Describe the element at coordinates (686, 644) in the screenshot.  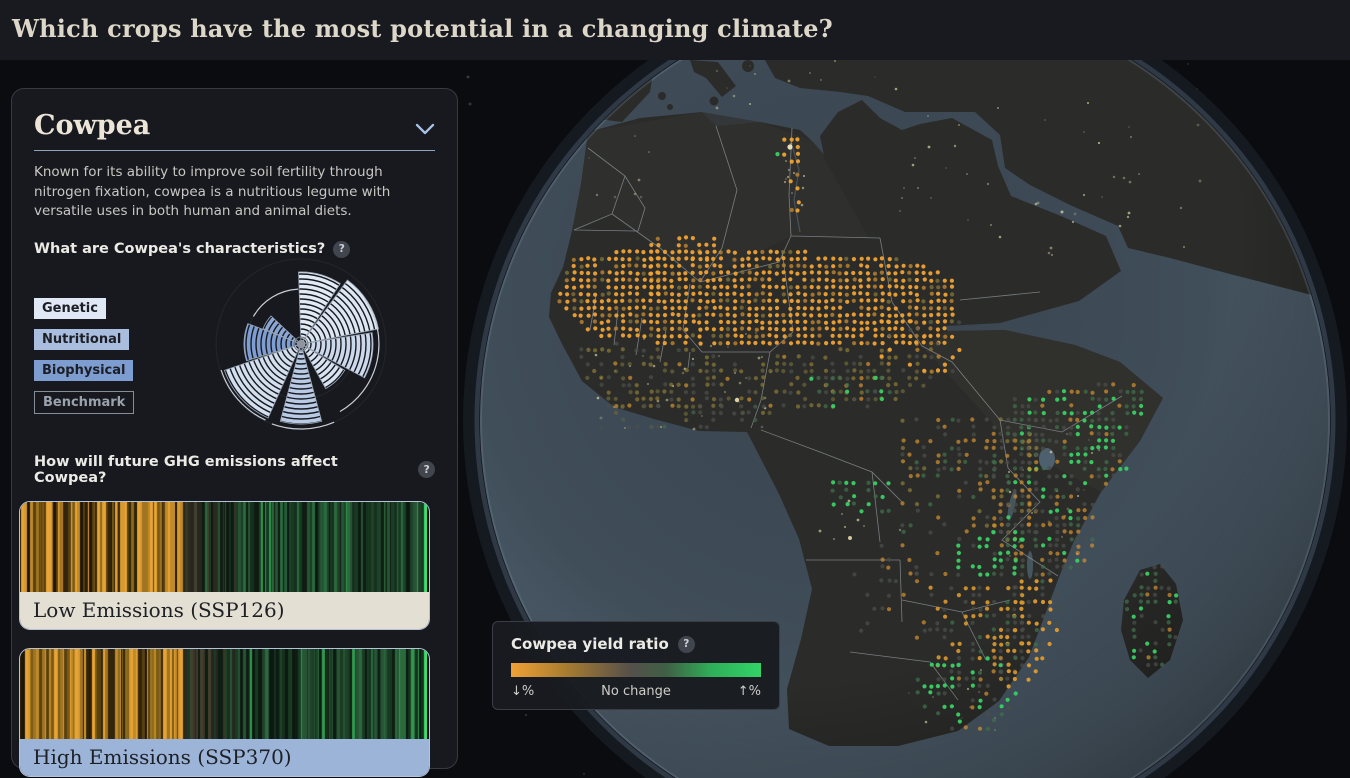
I see `map-legend-help-icon: ?` at that location.